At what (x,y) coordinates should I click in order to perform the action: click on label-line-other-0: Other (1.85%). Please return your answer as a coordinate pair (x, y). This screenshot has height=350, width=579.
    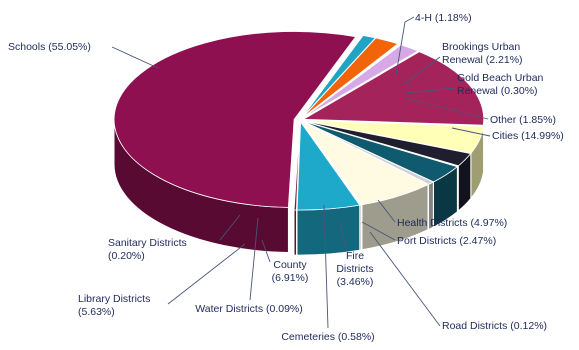
    Looking at the image, I should click on (523, 120).